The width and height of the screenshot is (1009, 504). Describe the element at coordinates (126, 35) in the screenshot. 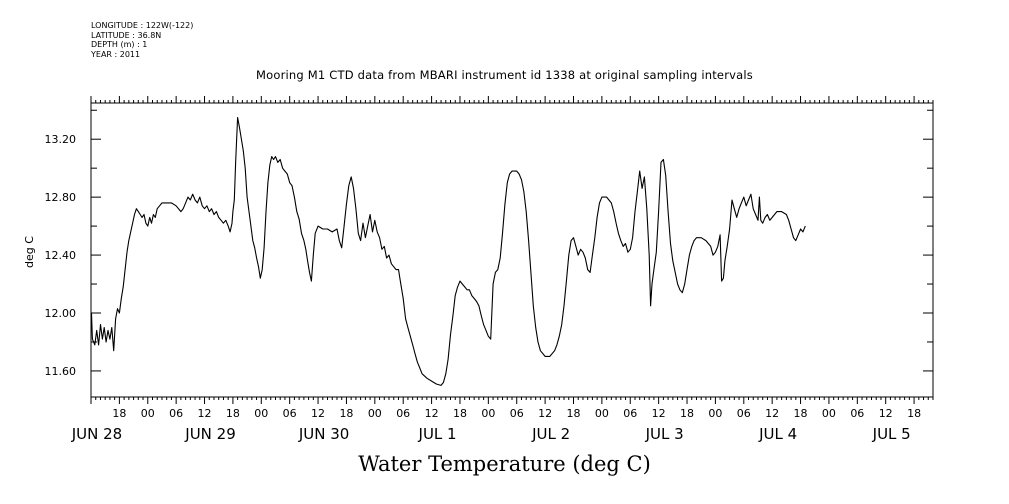

I see `latitude-label: LATITUDE : 36.8N` at that location.